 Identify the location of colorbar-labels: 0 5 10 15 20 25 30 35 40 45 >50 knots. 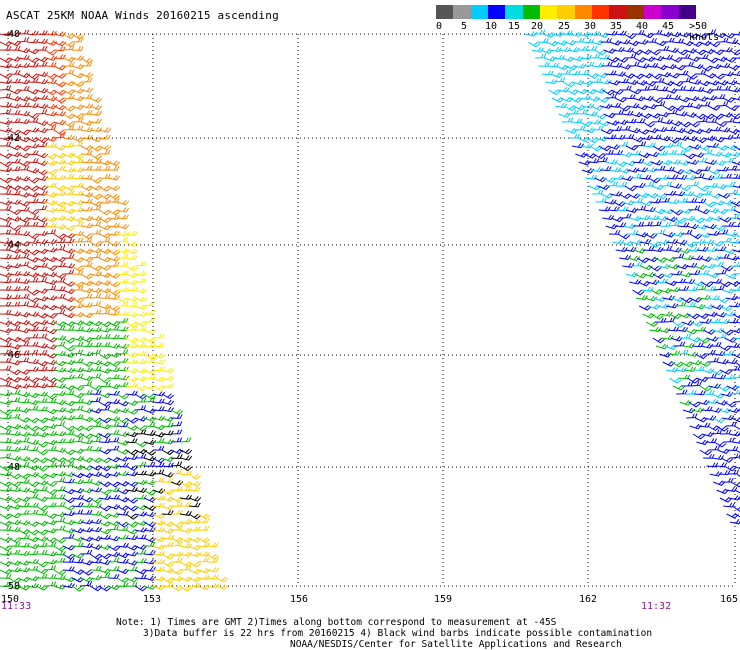
(588, 32).